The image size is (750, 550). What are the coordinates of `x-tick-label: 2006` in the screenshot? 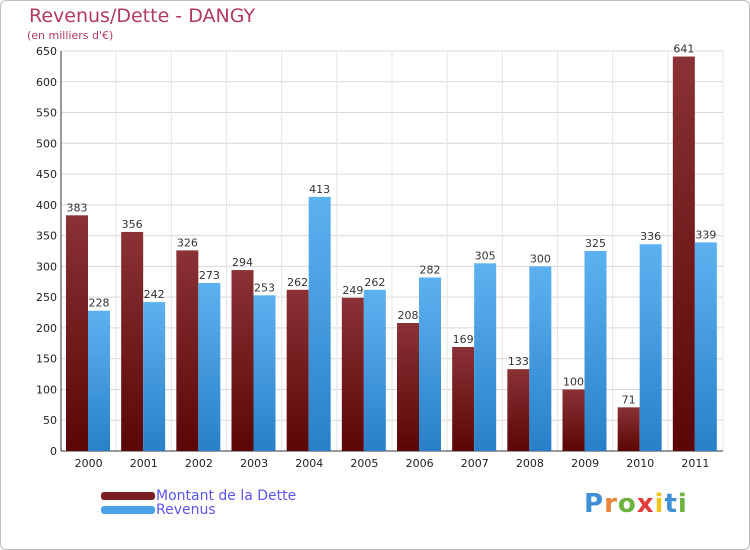 It's located at (420, 463).